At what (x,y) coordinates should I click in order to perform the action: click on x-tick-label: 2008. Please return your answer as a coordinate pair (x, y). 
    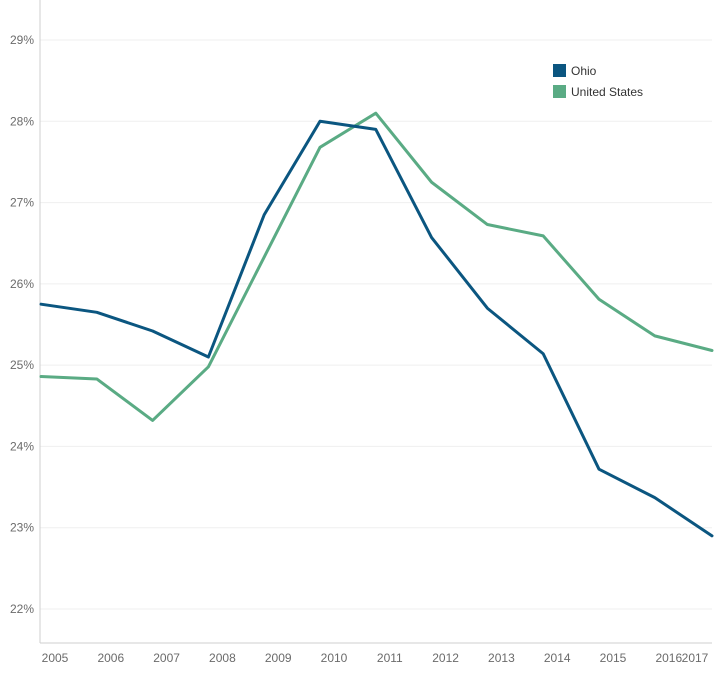
    Looking at the image, I should click on (222, 658).